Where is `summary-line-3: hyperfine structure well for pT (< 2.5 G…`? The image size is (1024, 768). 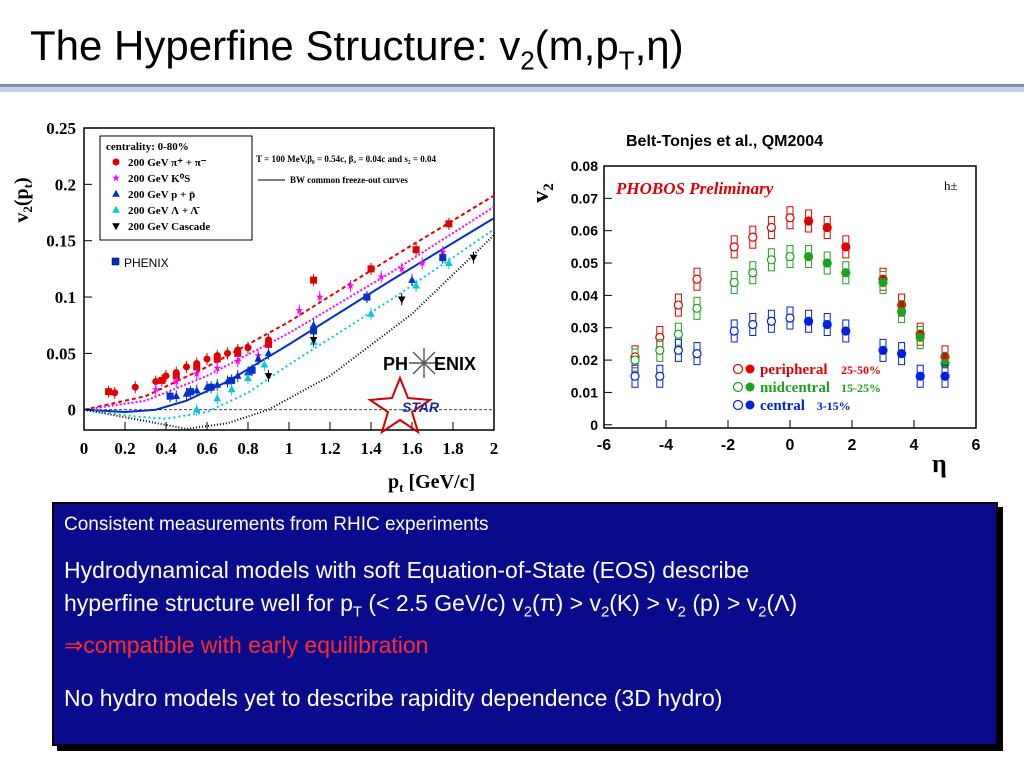 summary-line-3: hyperfine structure well for pT (< 2.5 G… is located at coordinates (431, 605).